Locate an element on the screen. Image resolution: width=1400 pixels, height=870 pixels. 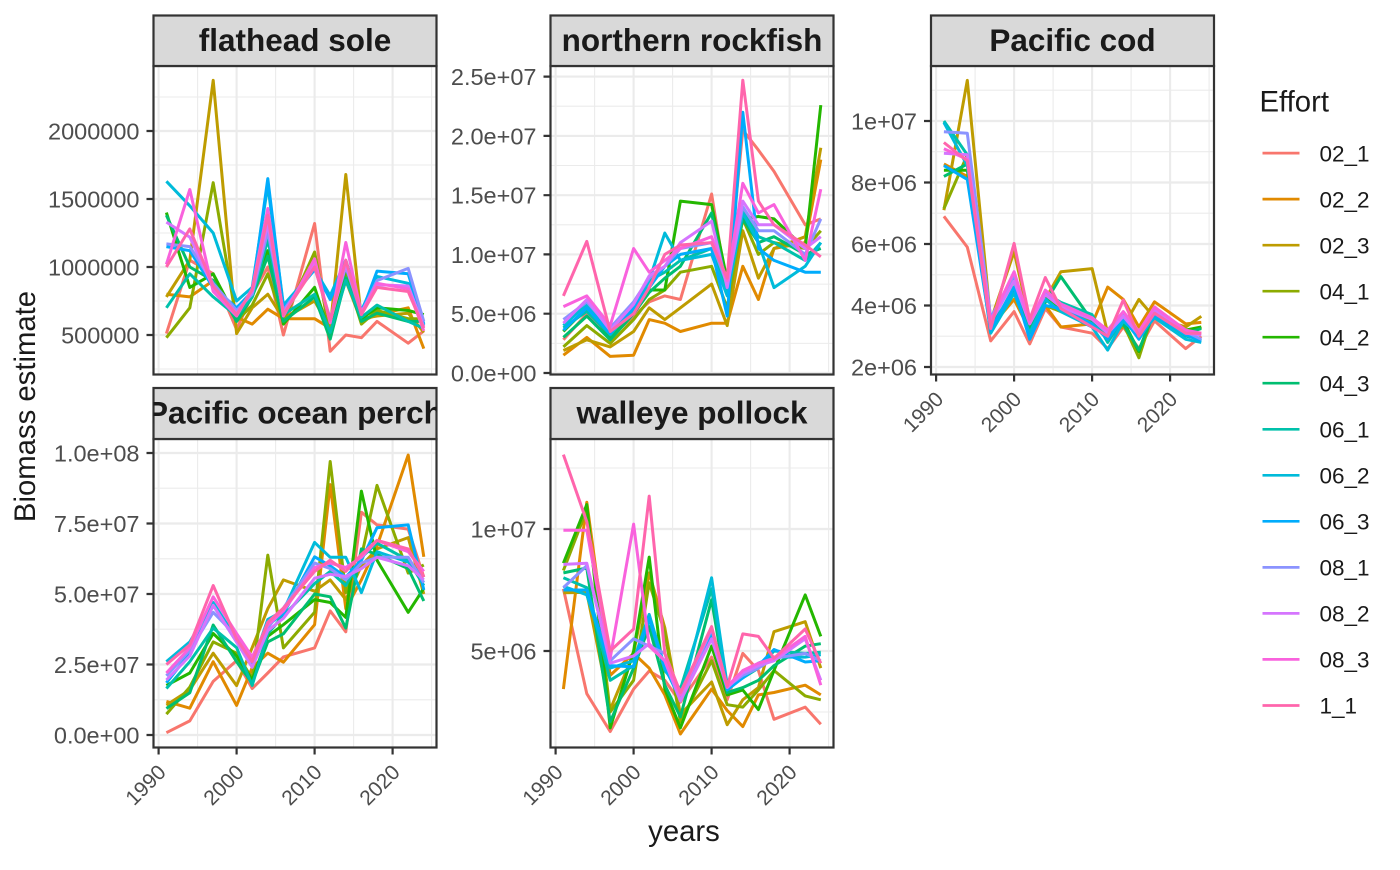
svg-text: 1500000 is located at coordinates (94, 199).